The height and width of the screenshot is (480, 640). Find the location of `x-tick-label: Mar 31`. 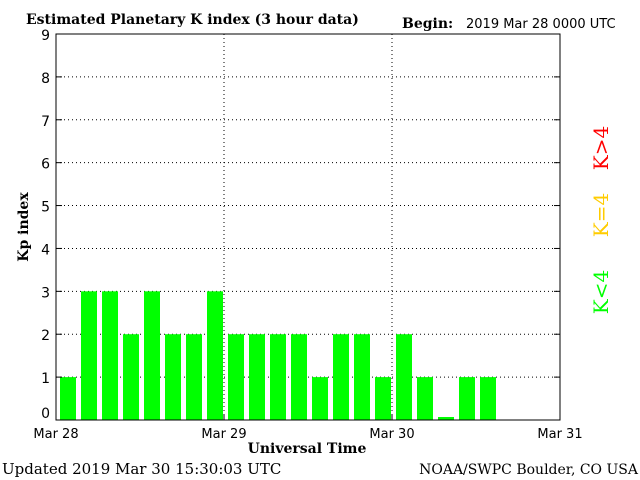

x-tick-label: Mar 31 is located at coordinates (559, 434).